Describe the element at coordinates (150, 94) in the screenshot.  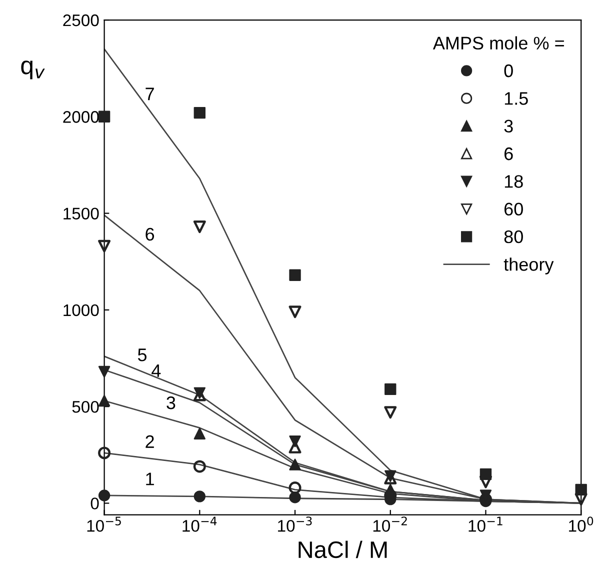
I see `annotation: 7` at that location.